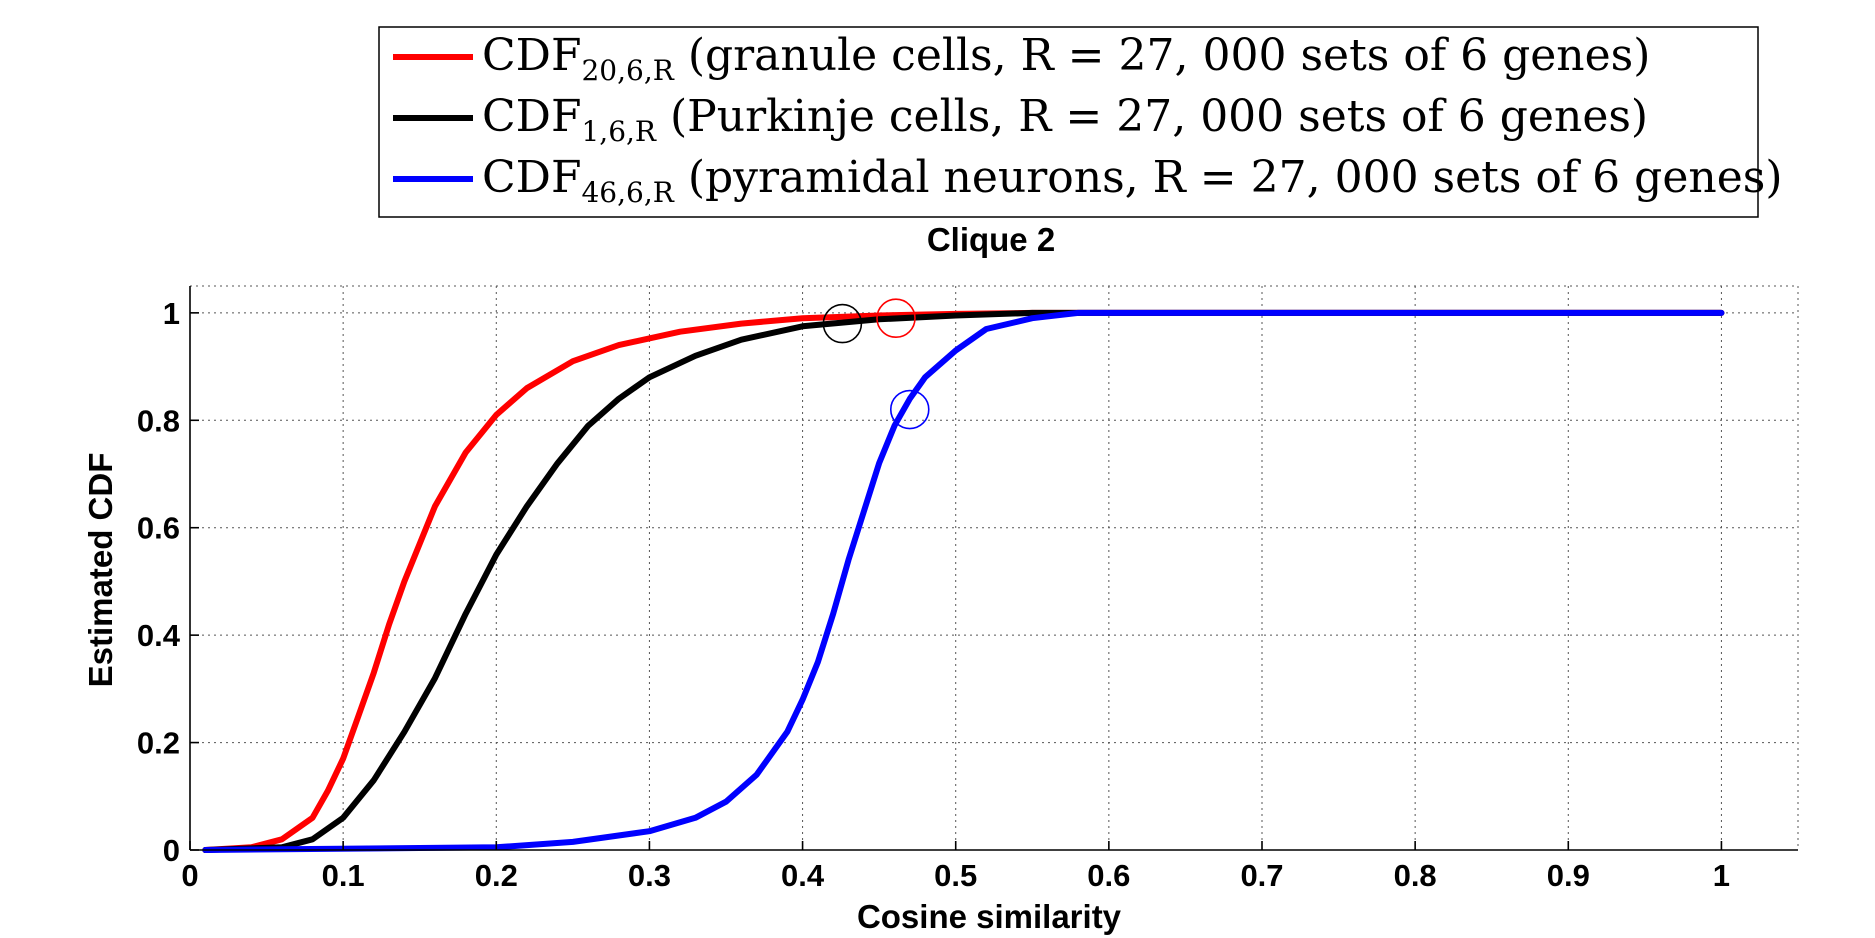  I want to click on y-tick-label: 0.6, so click(158, 528).